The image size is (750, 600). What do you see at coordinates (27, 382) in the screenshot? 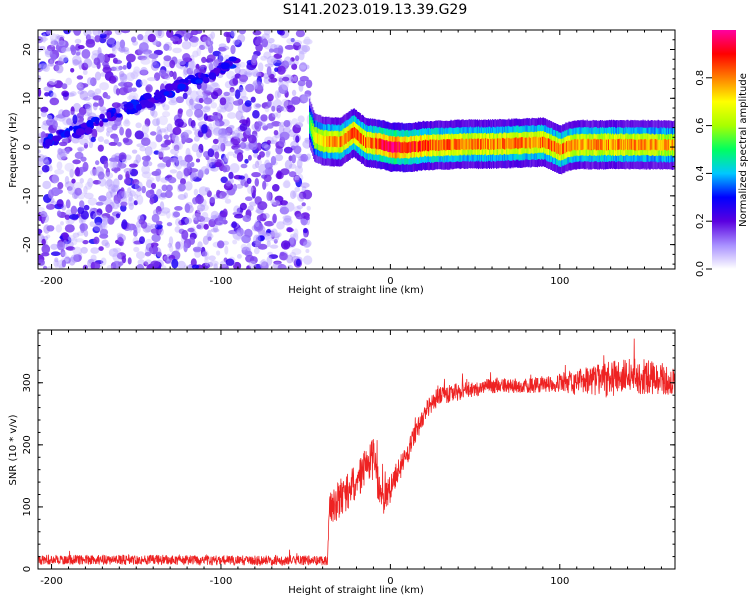
I see `snr-y-tick-label: 300` at bounding box center [27, 382].